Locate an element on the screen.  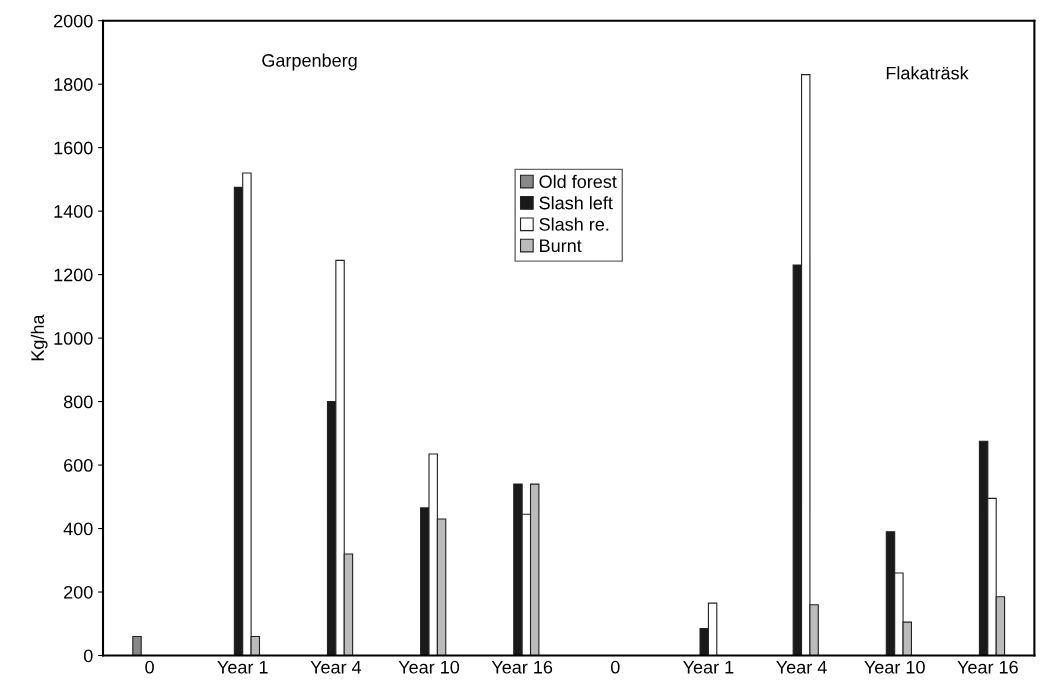
y-tick-label: 1600 is located at coordinates (73, 148).